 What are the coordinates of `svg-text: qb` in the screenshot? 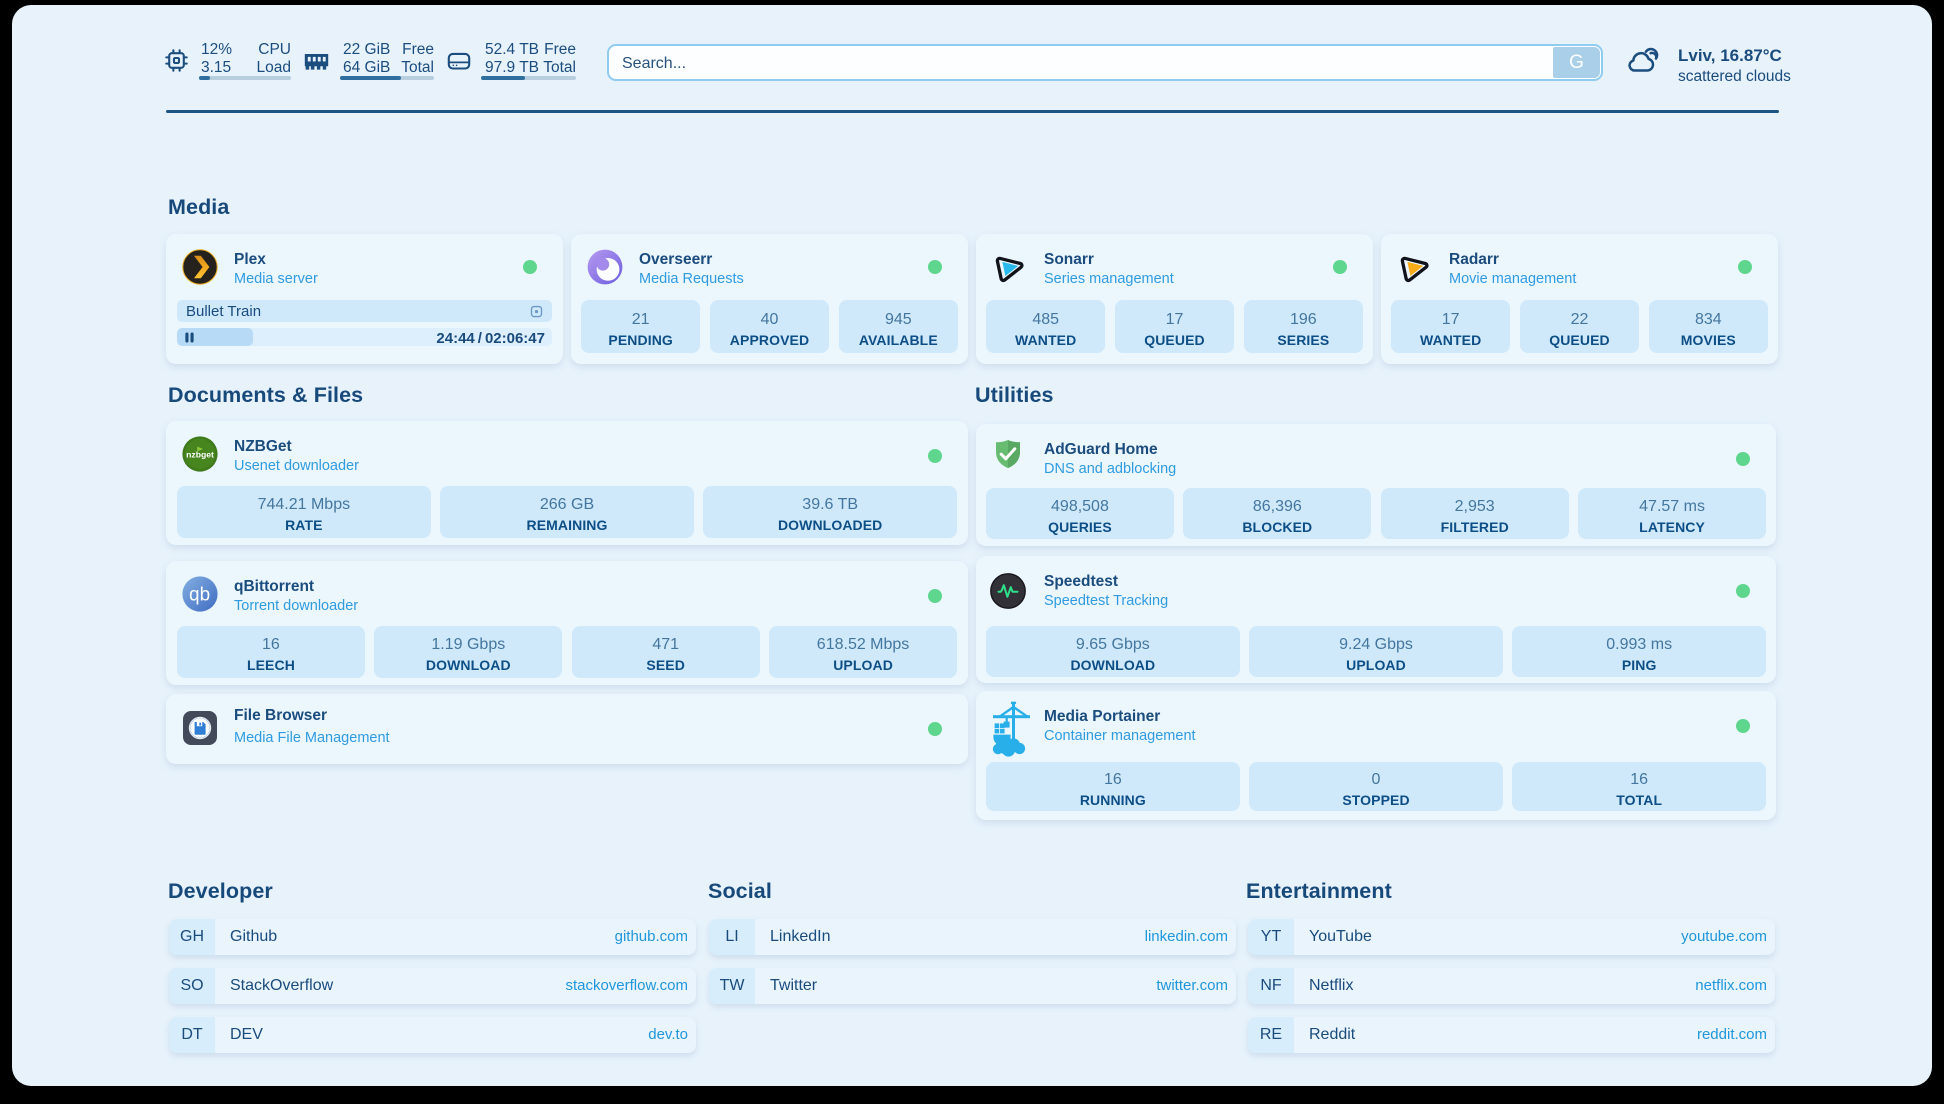 It's located at (199, 594).